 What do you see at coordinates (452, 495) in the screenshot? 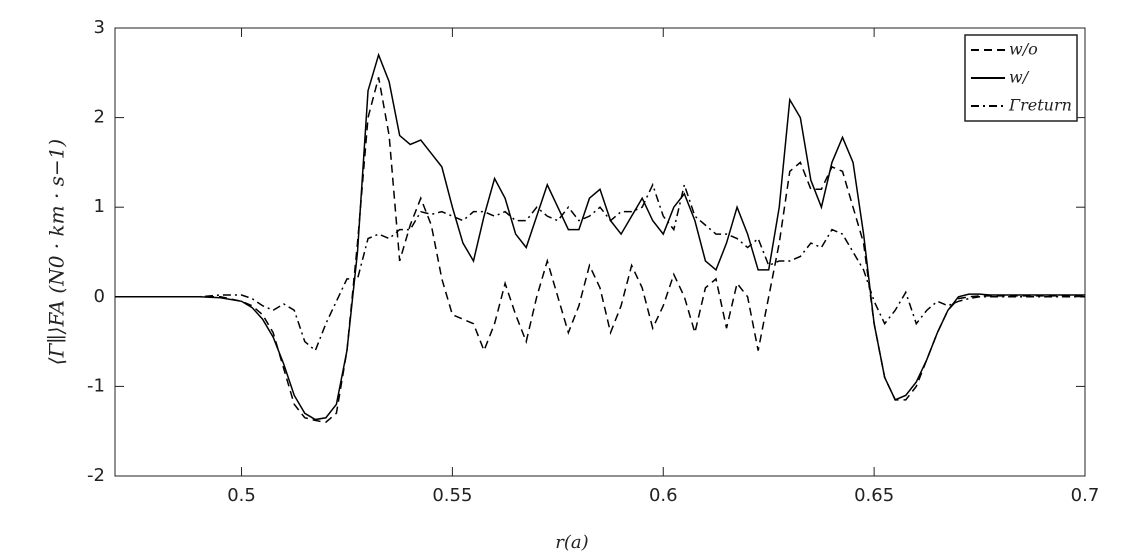
I see `x-tick-label: 0.55` at bounding box center [452, 495].